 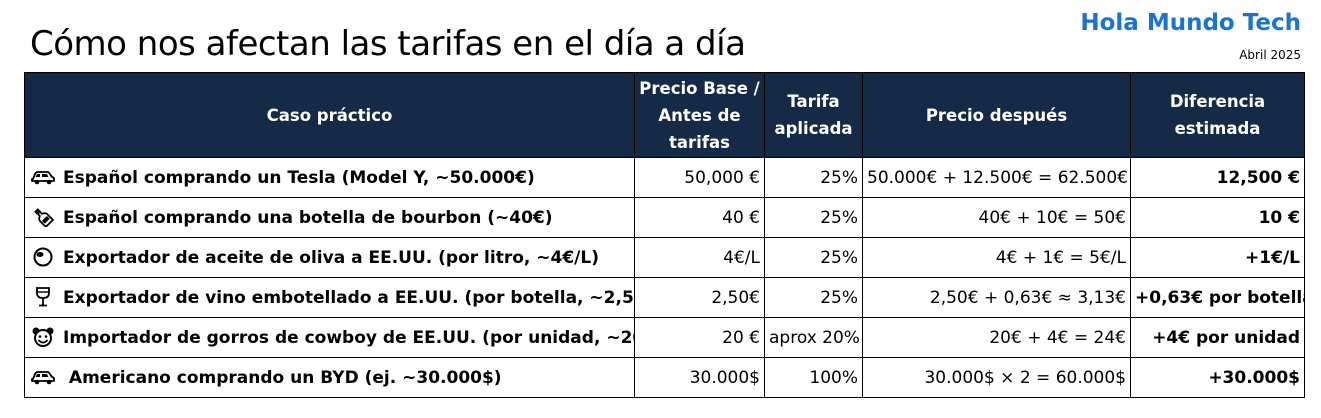 What do you see at coordinates (699, 217) in the screenshot?
I see `base-price-cell: 40 €` at bounding box center [699, 217].